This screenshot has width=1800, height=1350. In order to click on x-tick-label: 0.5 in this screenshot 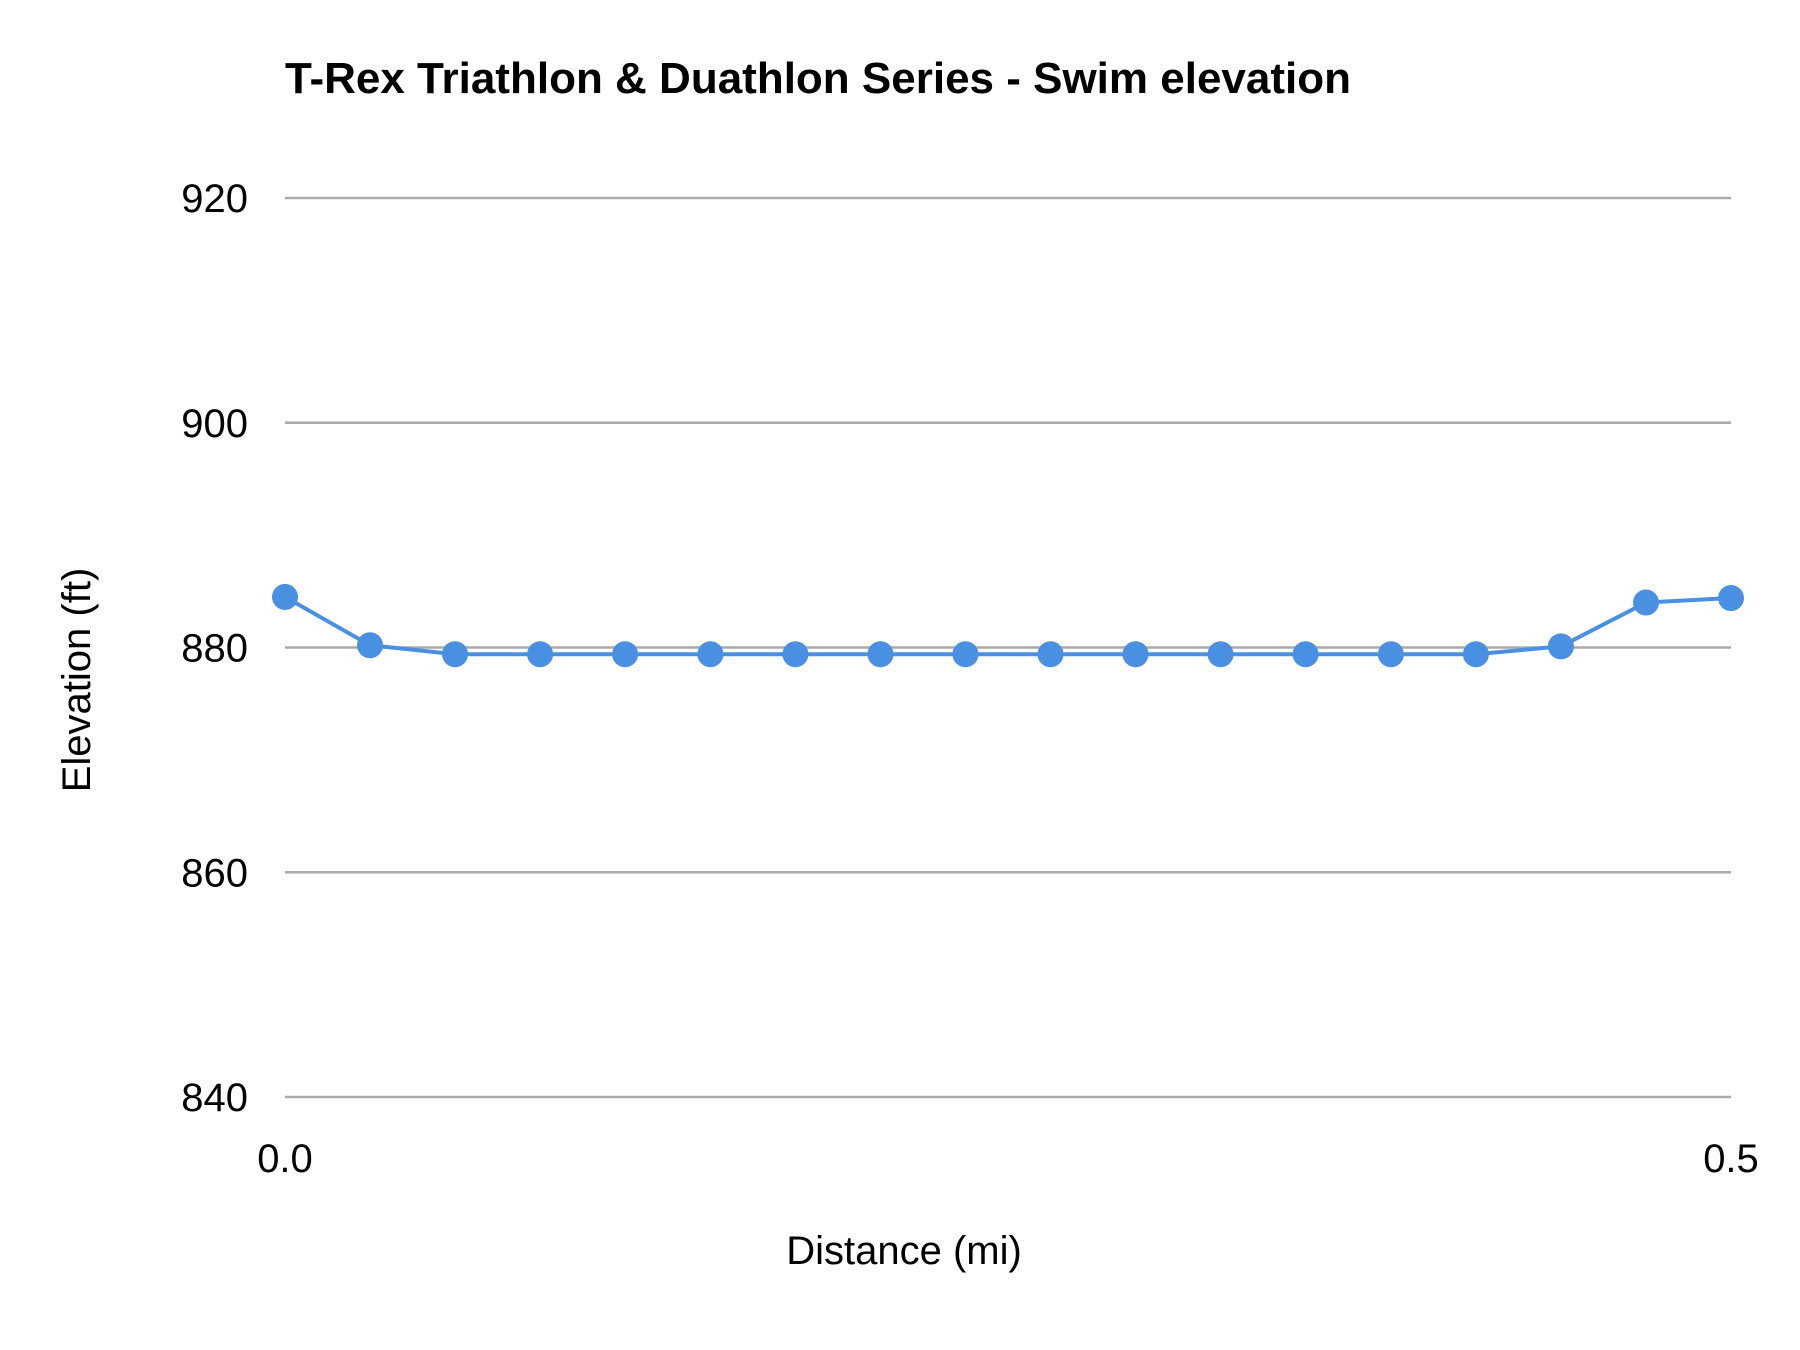, I will do `click(1731, 1159)`.